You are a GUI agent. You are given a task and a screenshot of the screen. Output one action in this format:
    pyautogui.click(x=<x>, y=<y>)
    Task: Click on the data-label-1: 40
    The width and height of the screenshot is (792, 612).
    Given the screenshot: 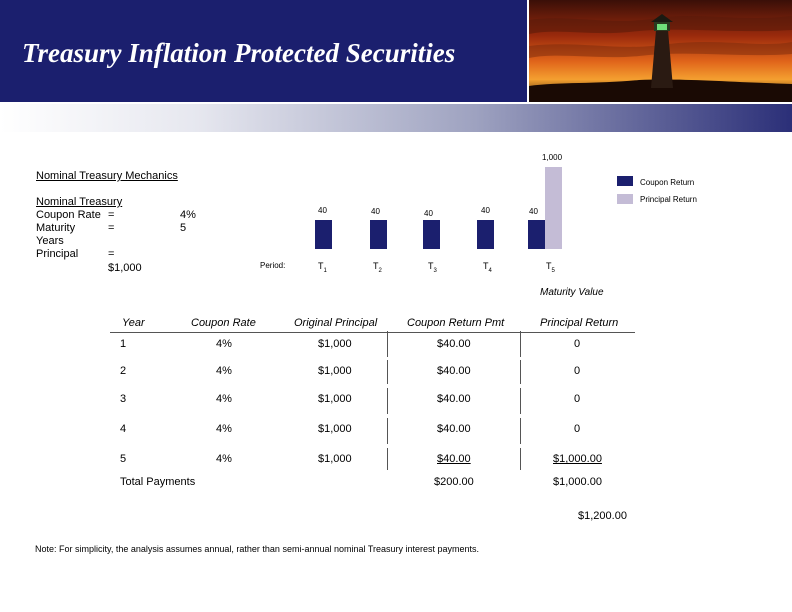 What is the action you would take?
    pyautogui.click(x=322, y=210)
    